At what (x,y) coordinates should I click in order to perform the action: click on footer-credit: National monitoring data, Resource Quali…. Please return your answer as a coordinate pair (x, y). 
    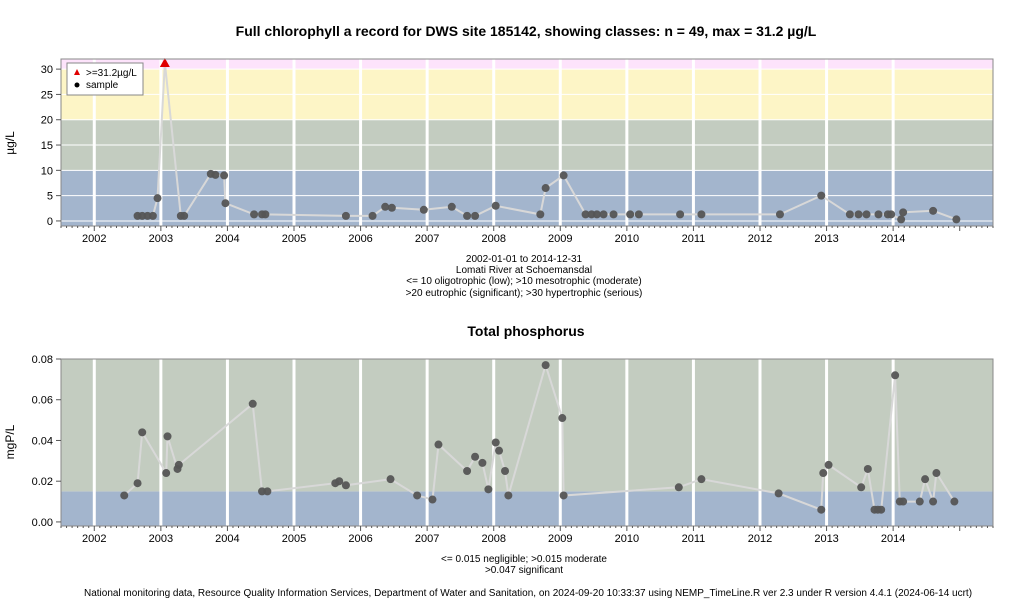
    Looking at the image, I should click on (528, 593).